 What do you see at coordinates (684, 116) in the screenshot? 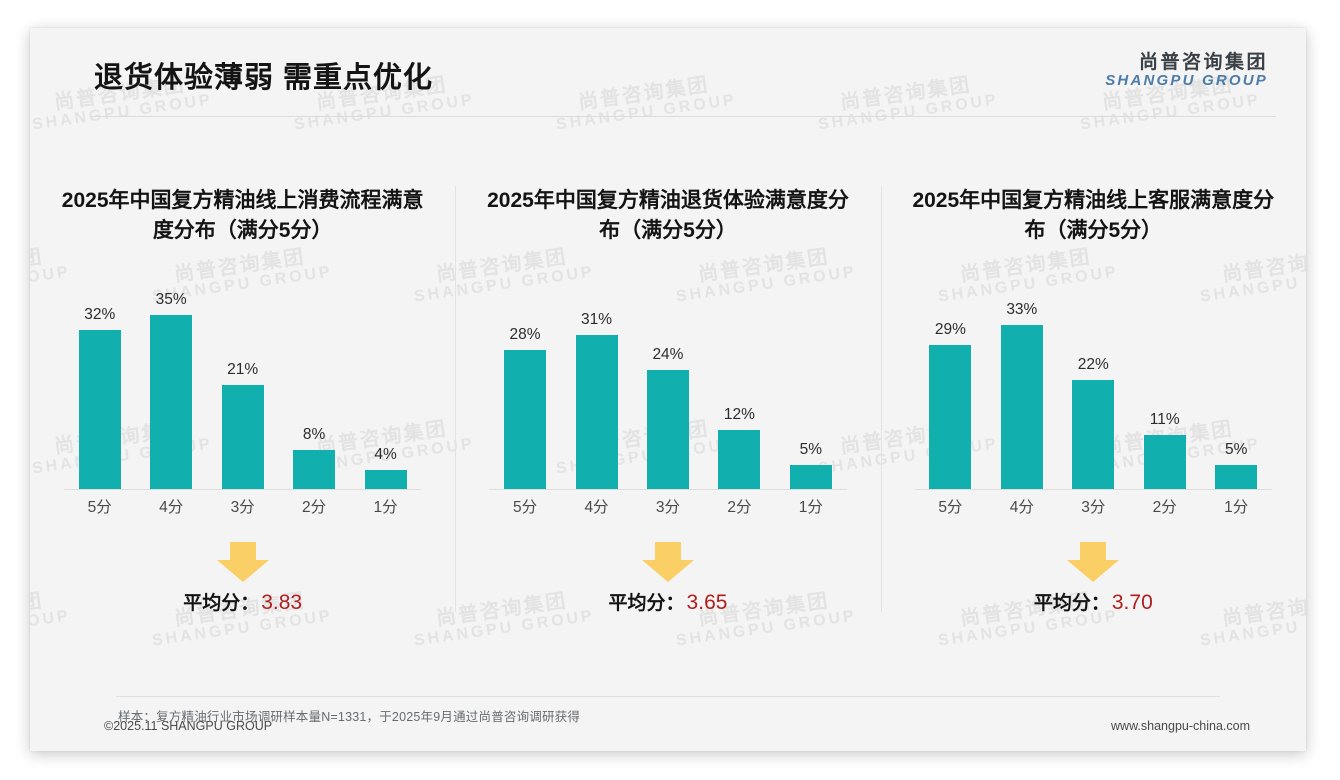
I see `header-divider` at bounding box center [684, 116].